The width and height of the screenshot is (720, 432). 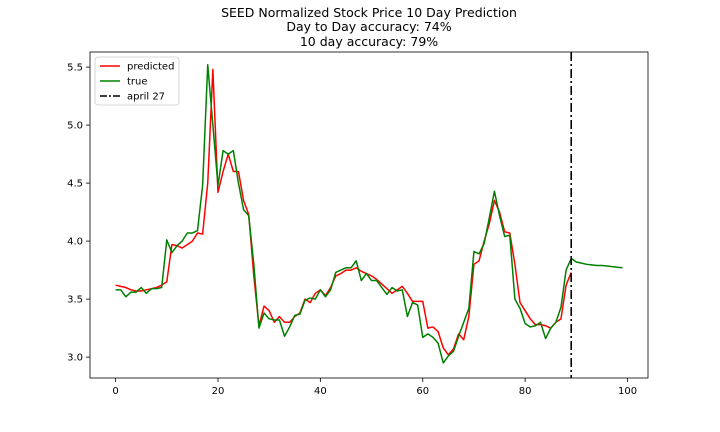 What do you see at coordinates (525, 391) in the screenshot?
I see `x-tick-label: 80` at bounding box center [525, 391].